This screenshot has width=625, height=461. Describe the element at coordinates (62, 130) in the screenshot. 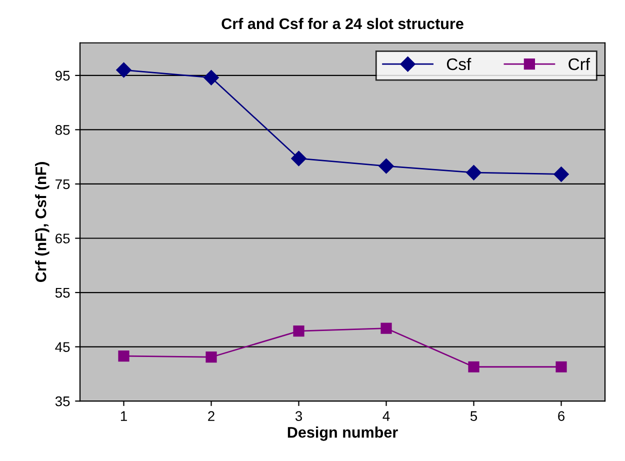

I see `y-tick-label: 85` at that location.